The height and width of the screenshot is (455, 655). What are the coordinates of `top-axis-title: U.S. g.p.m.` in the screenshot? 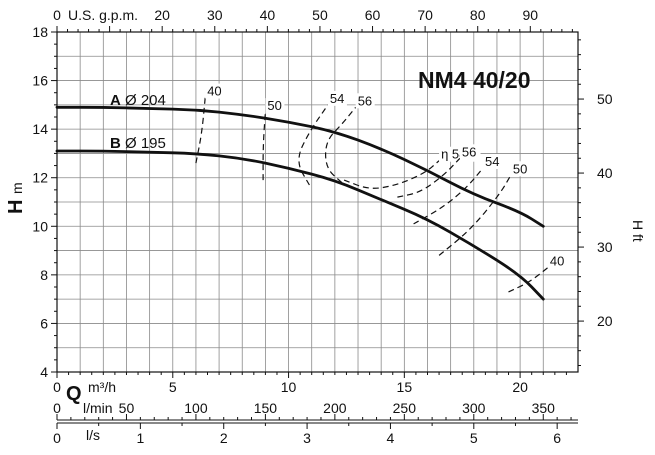 It's located at (103, 15).